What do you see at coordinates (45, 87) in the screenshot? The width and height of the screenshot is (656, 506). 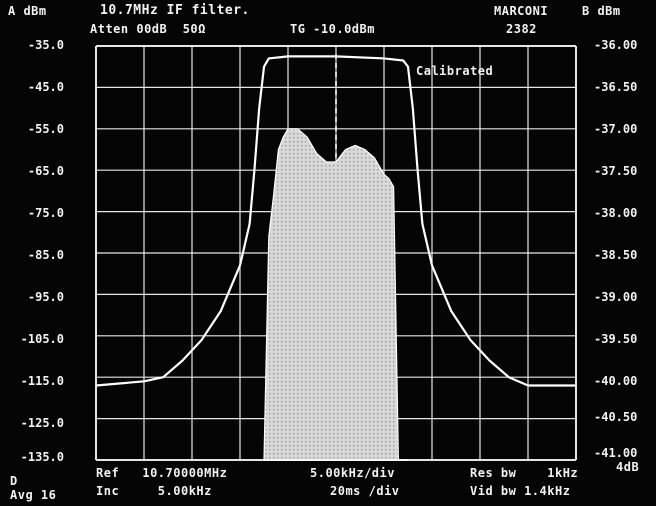 I see `left-tick-label: -45.0` at bounding box center [45, 87].